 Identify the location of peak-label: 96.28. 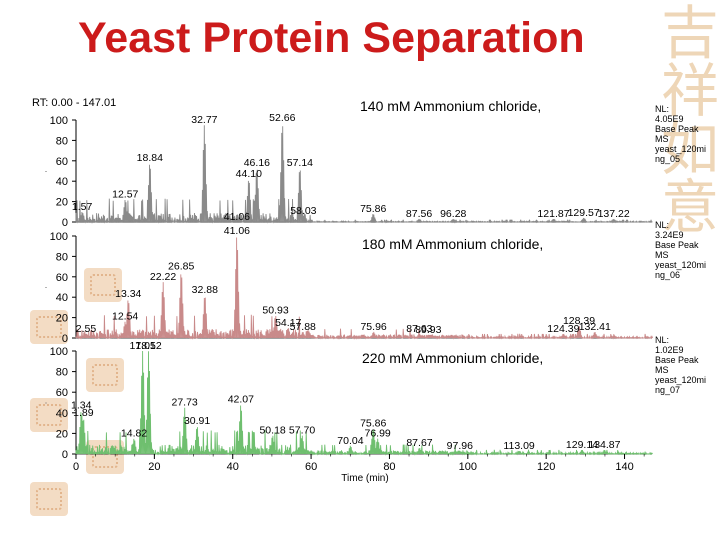
(453, 214).